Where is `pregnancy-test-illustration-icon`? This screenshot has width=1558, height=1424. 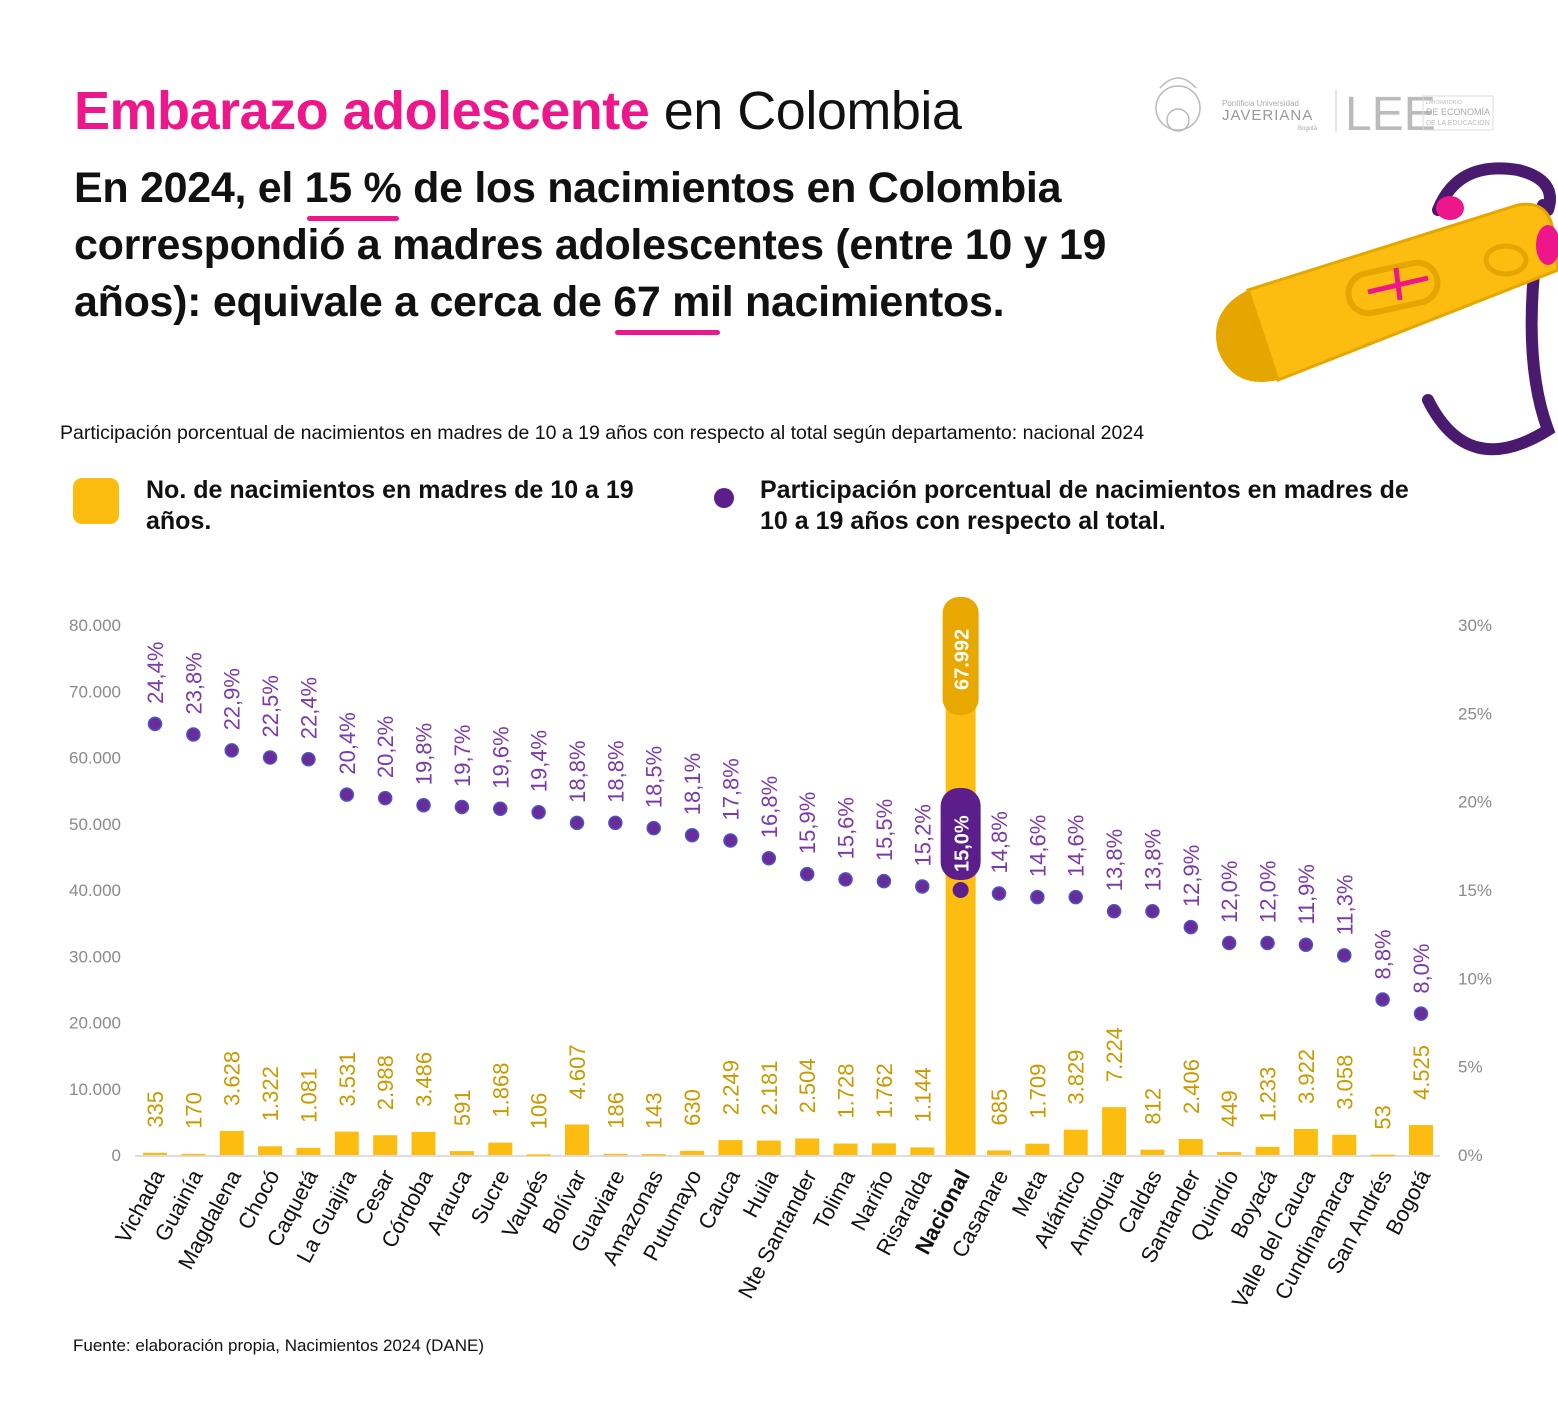 pregnancy-test-illustration-icon is located at coordinates (1387, 309).